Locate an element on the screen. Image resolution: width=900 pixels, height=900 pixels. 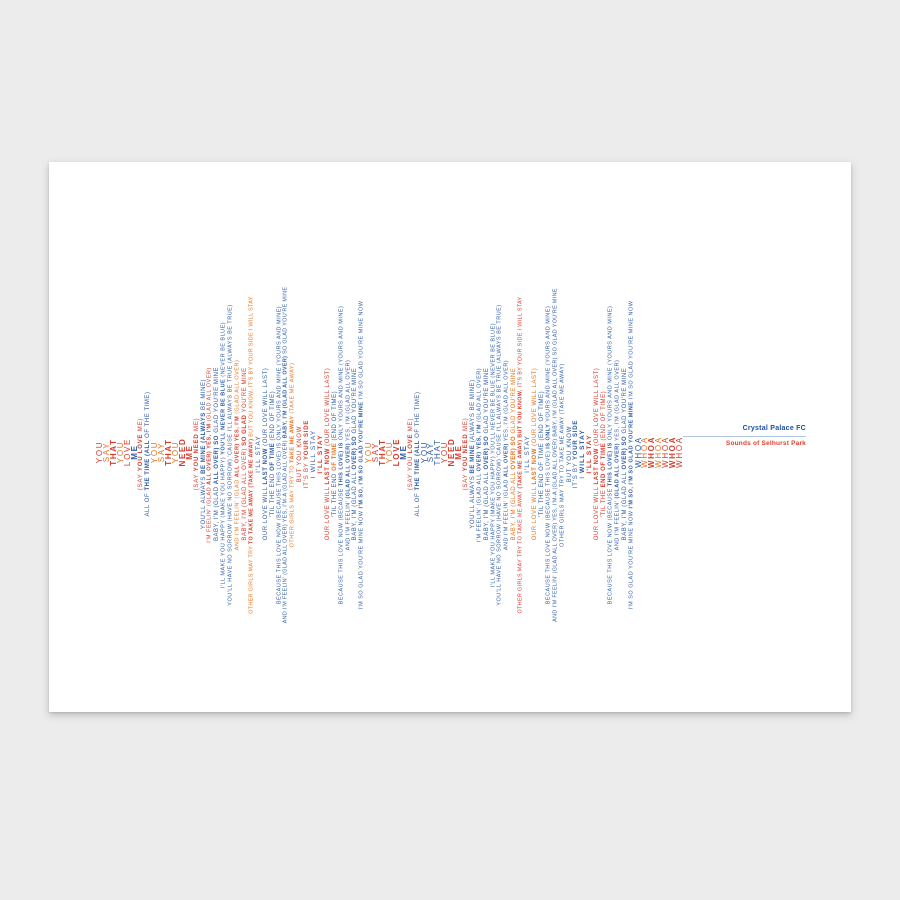
lyric-segment: 'TIL THE END OF TIME (END OF TIME) is located at coordinates (541, 454).